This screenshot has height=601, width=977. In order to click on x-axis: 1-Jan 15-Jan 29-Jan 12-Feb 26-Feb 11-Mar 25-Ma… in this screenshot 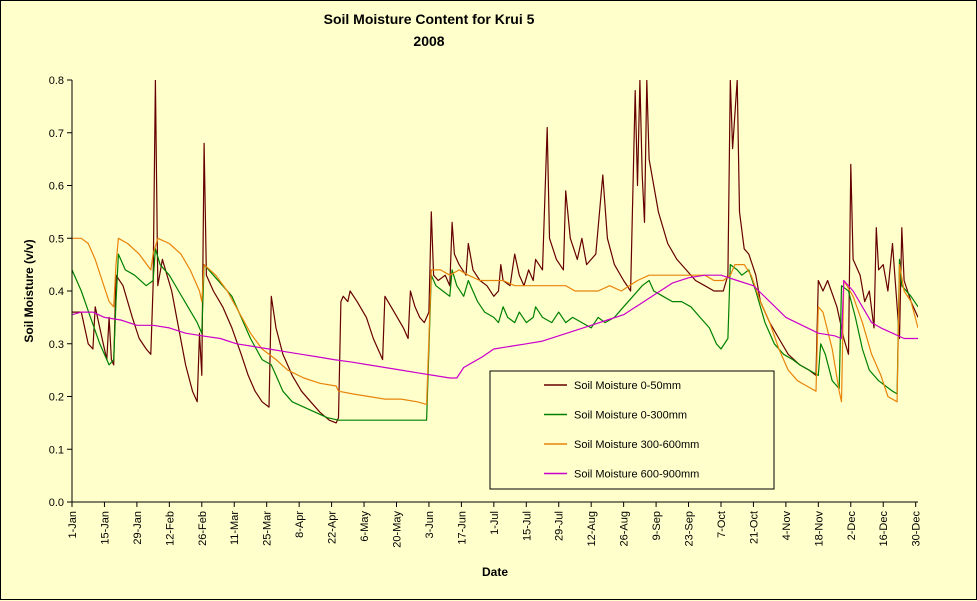, I will do `click(495, 525)`.